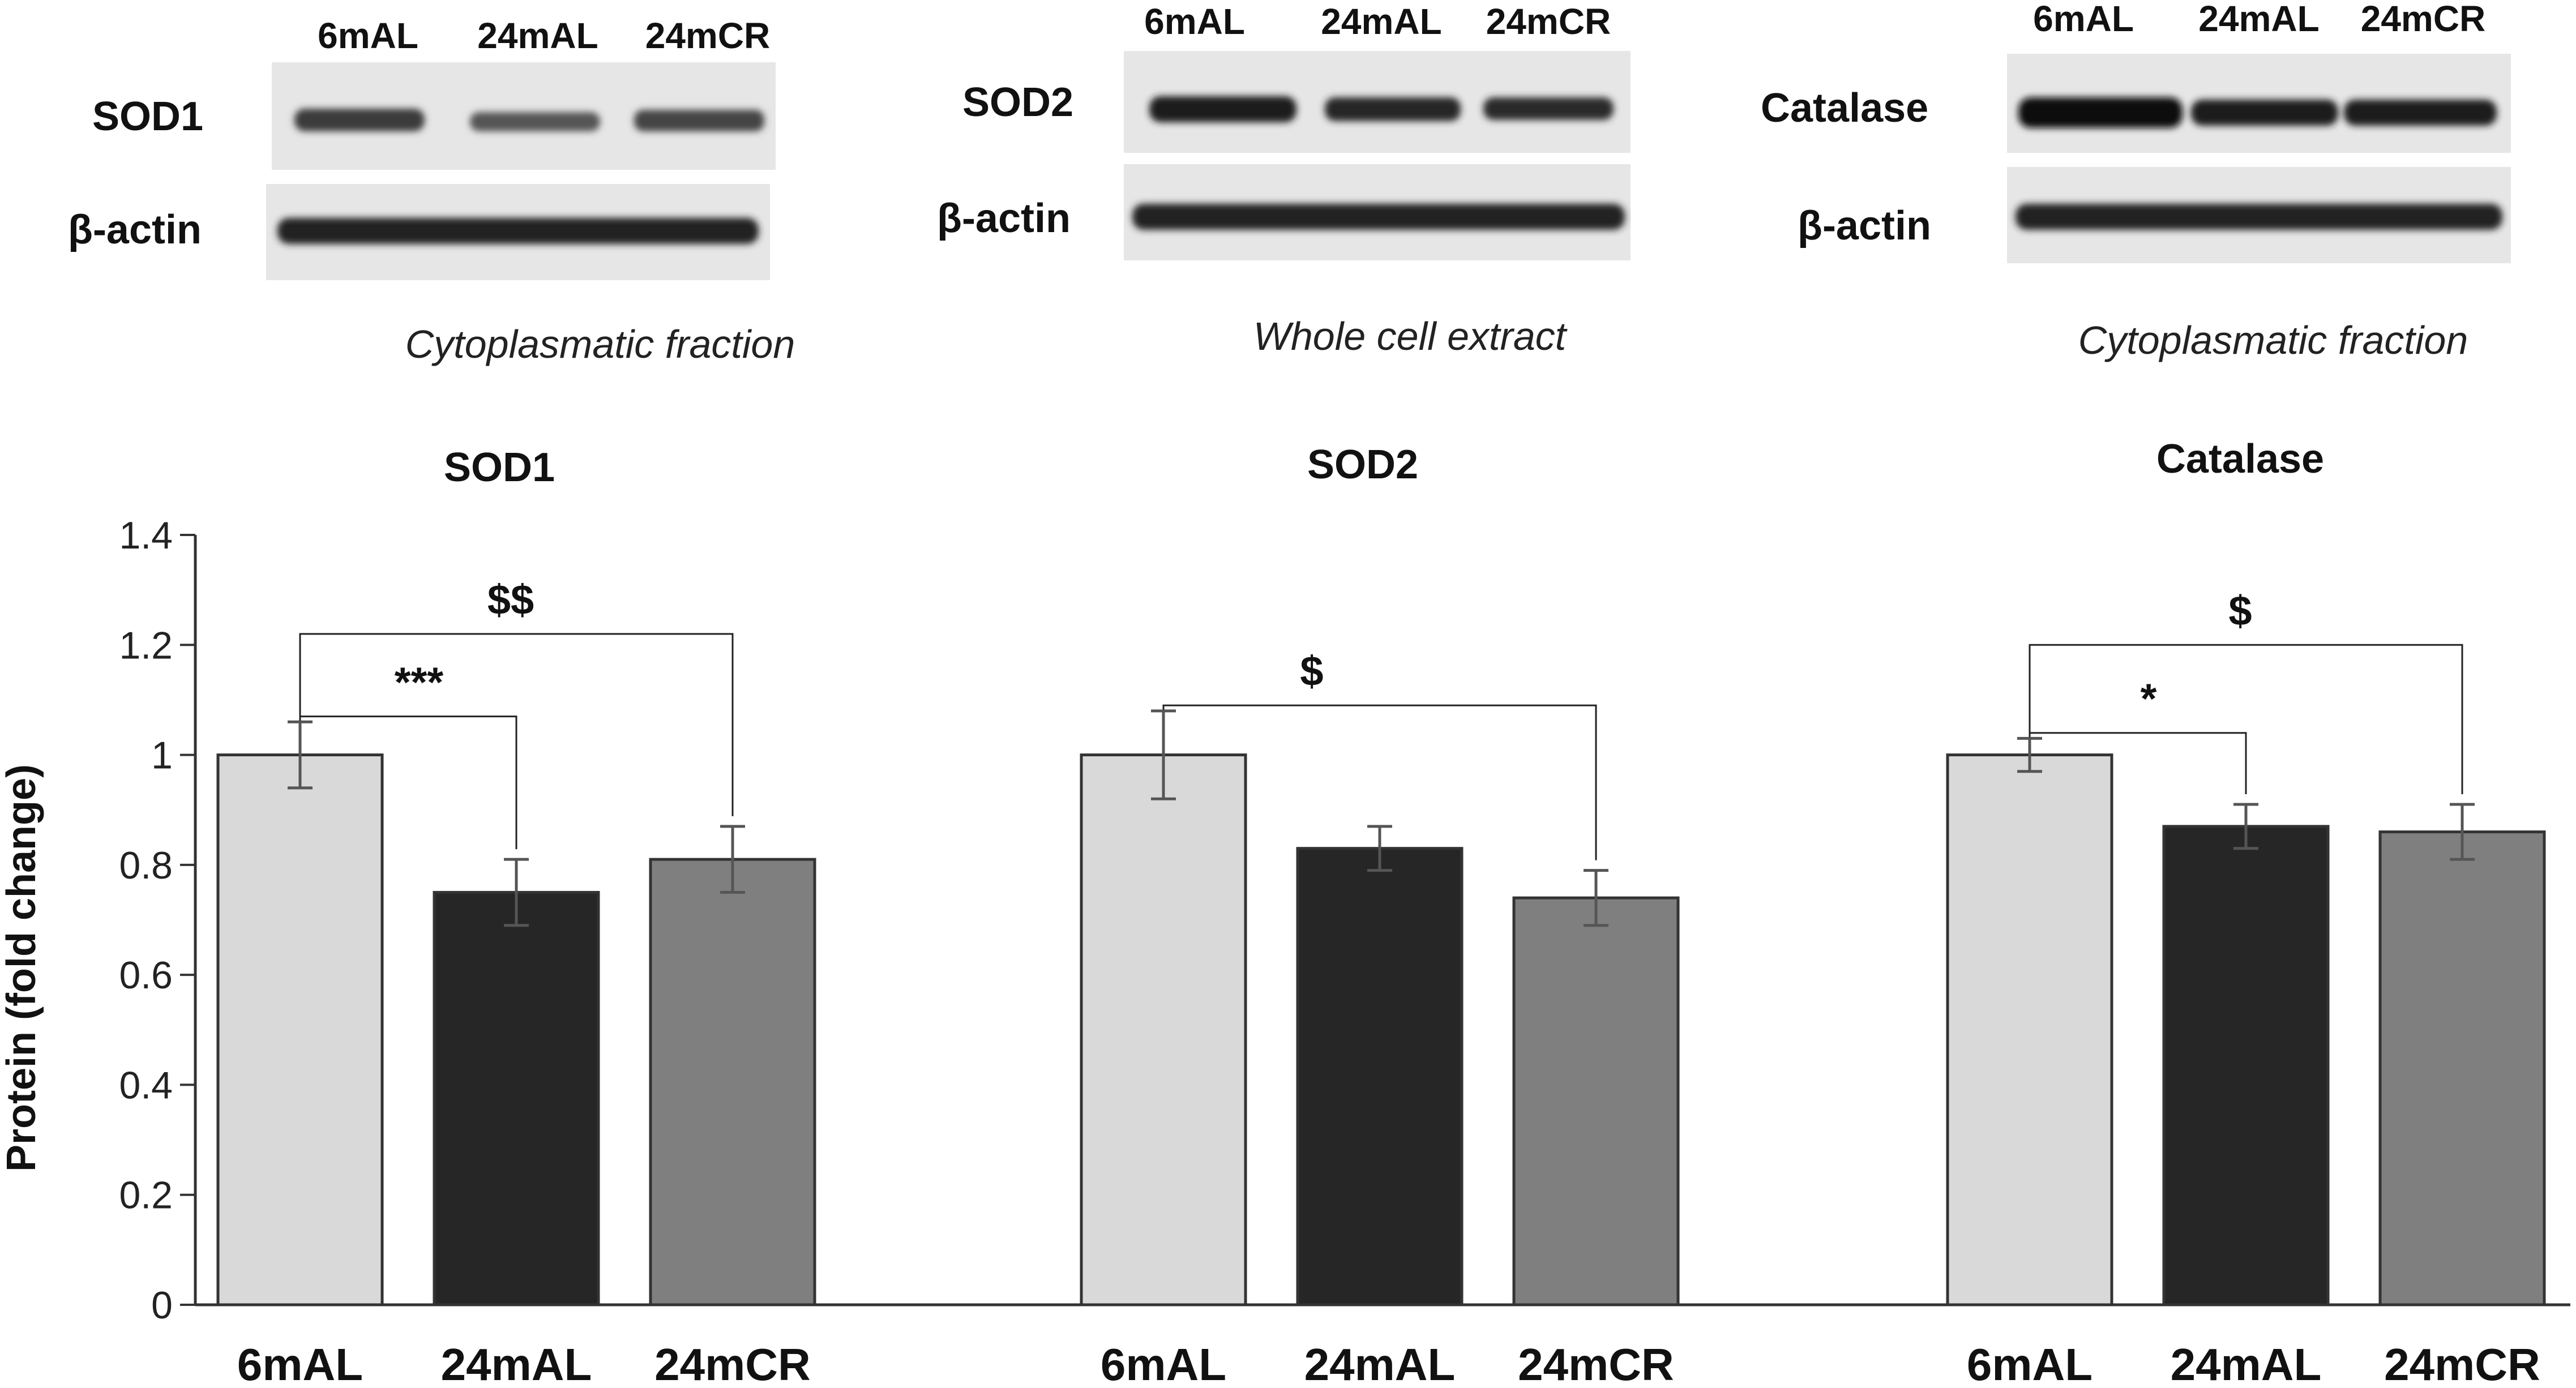  What do you see at coordinates (368, 35) in the screenshot?
I see `blot1-lane-label-1: 6mAL` at bounding box center [368, 35].